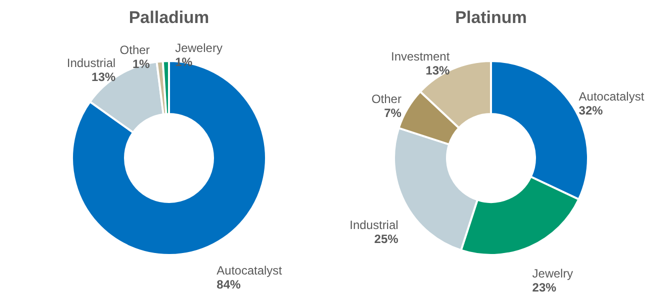 This screenshot has width=652, height=297. Describe the element at coordinates (420, 57) in the screenshot. I see `slice-label: Investment` at that location.